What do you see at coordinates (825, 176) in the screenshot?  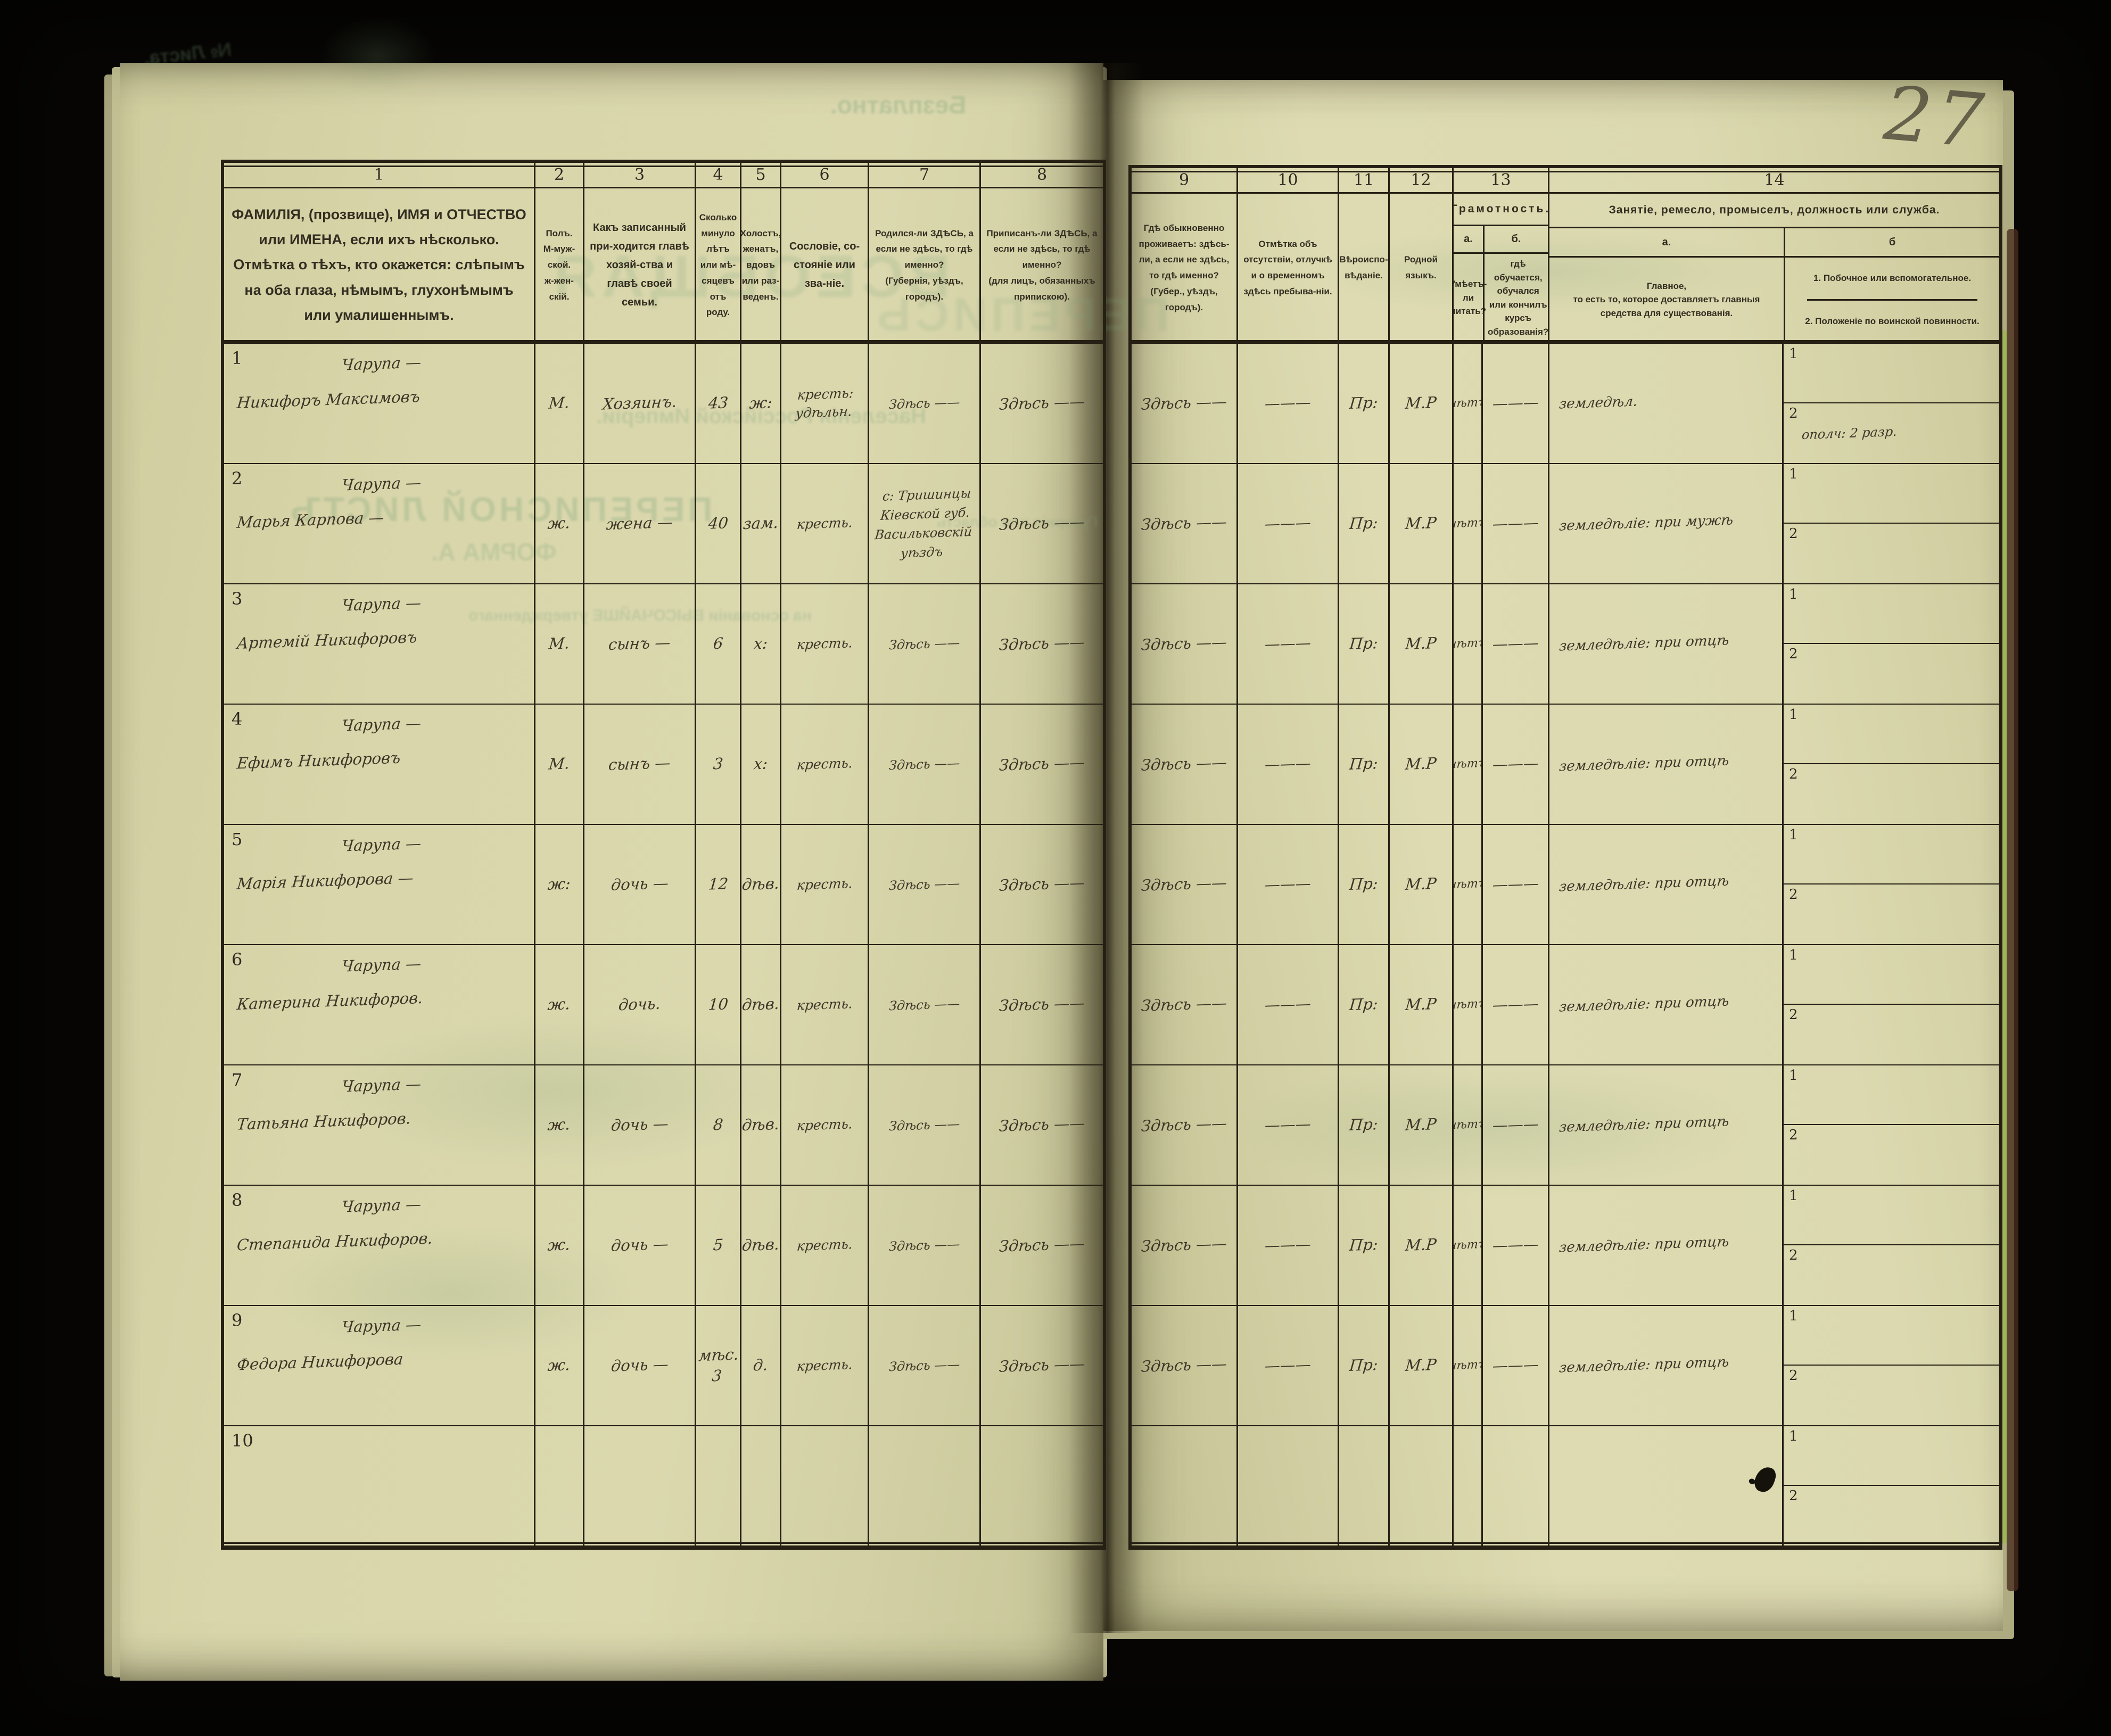 I see `col-number: 6` at bounding box center [825, 176].